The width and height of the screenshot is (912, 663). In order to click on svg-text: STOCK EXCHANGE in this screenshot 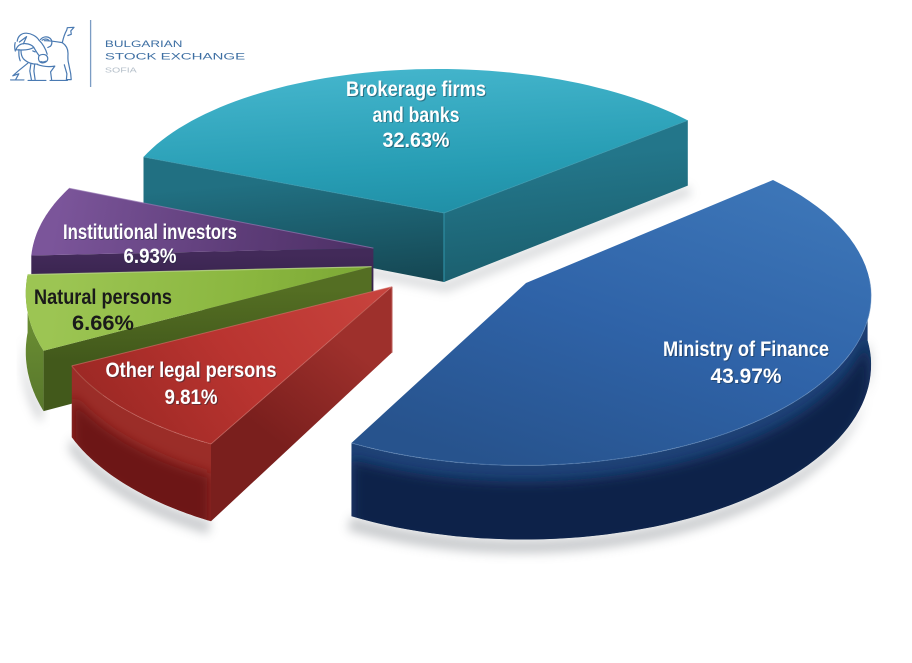, I will do `click(175, 57)`.